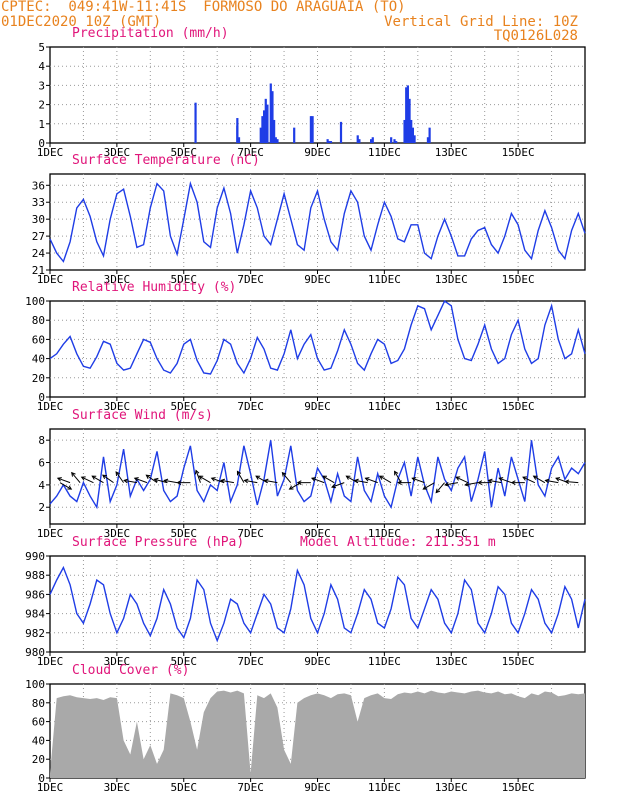 The height and width of the screenshot is (800, 618). Describe the element at coordinates (35, 594) in the screenshot. I see `y-tick-label: 986` at that location.